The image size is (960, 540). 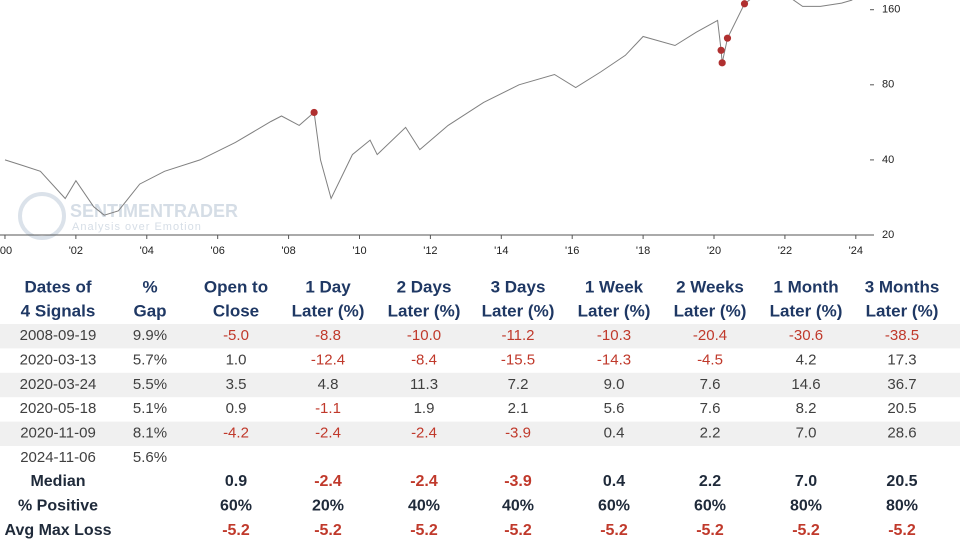 What do you see at coordinates (149, 310) in the screenshot?
I see `column-header: Gap` at bounding box center [149, 310].